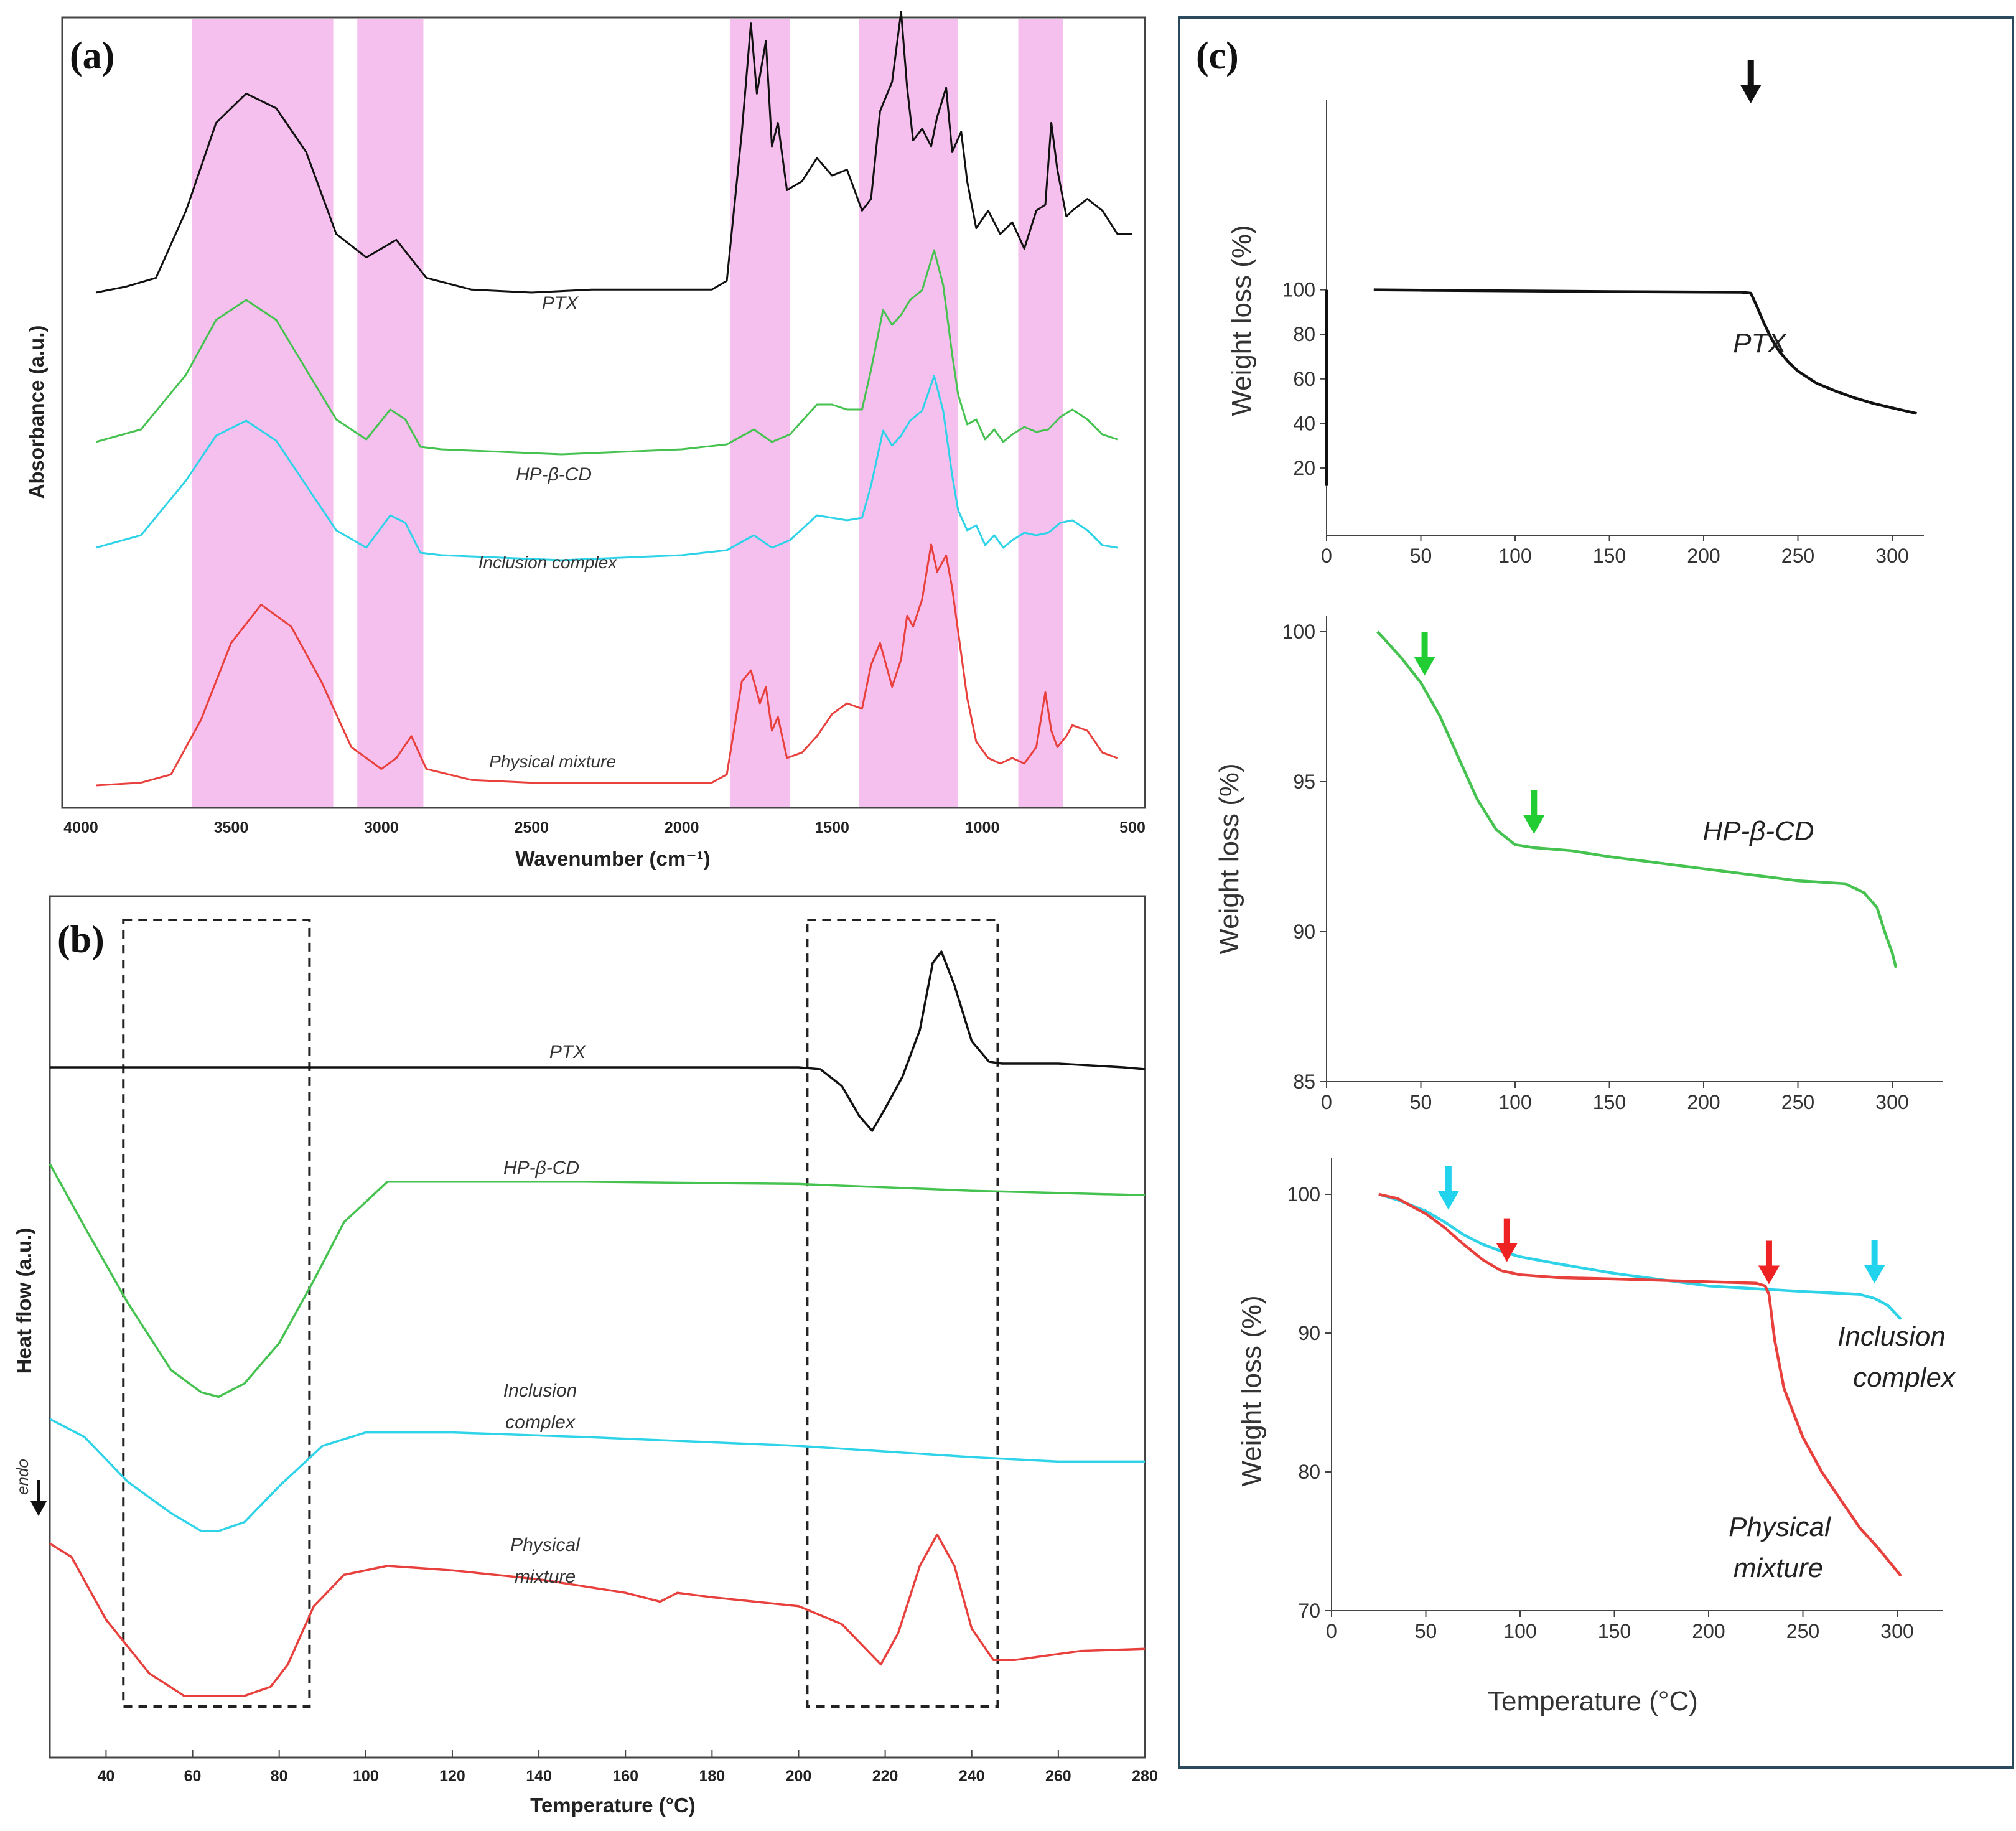  I want to click on ftir-line-inclusion-complex, so click(606, 468).